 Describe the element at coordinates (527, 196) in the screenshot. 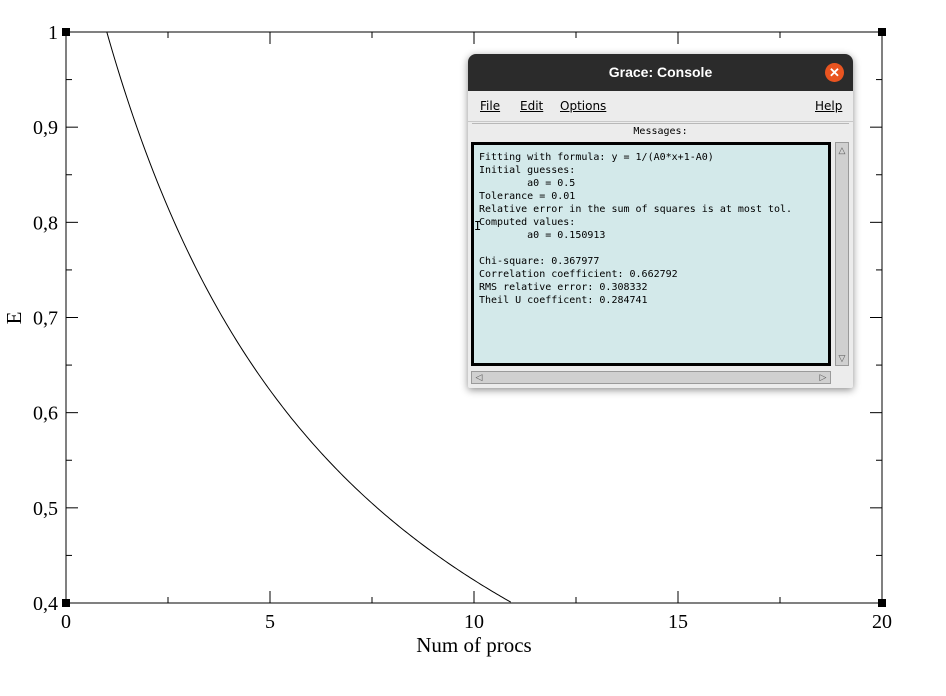

I see `message-line: Tolerance = 0.01` at that location.